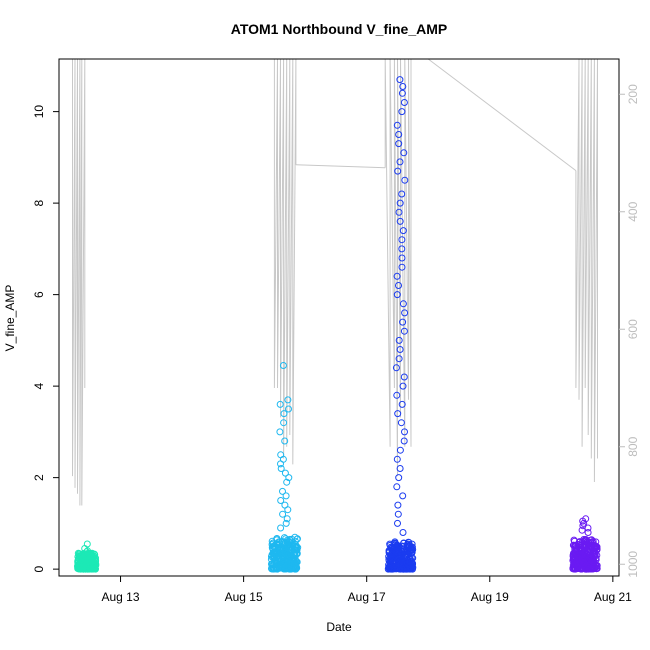 The image size is (650, 650). I want to click on y-tick-label: 6, so click(39, 294).